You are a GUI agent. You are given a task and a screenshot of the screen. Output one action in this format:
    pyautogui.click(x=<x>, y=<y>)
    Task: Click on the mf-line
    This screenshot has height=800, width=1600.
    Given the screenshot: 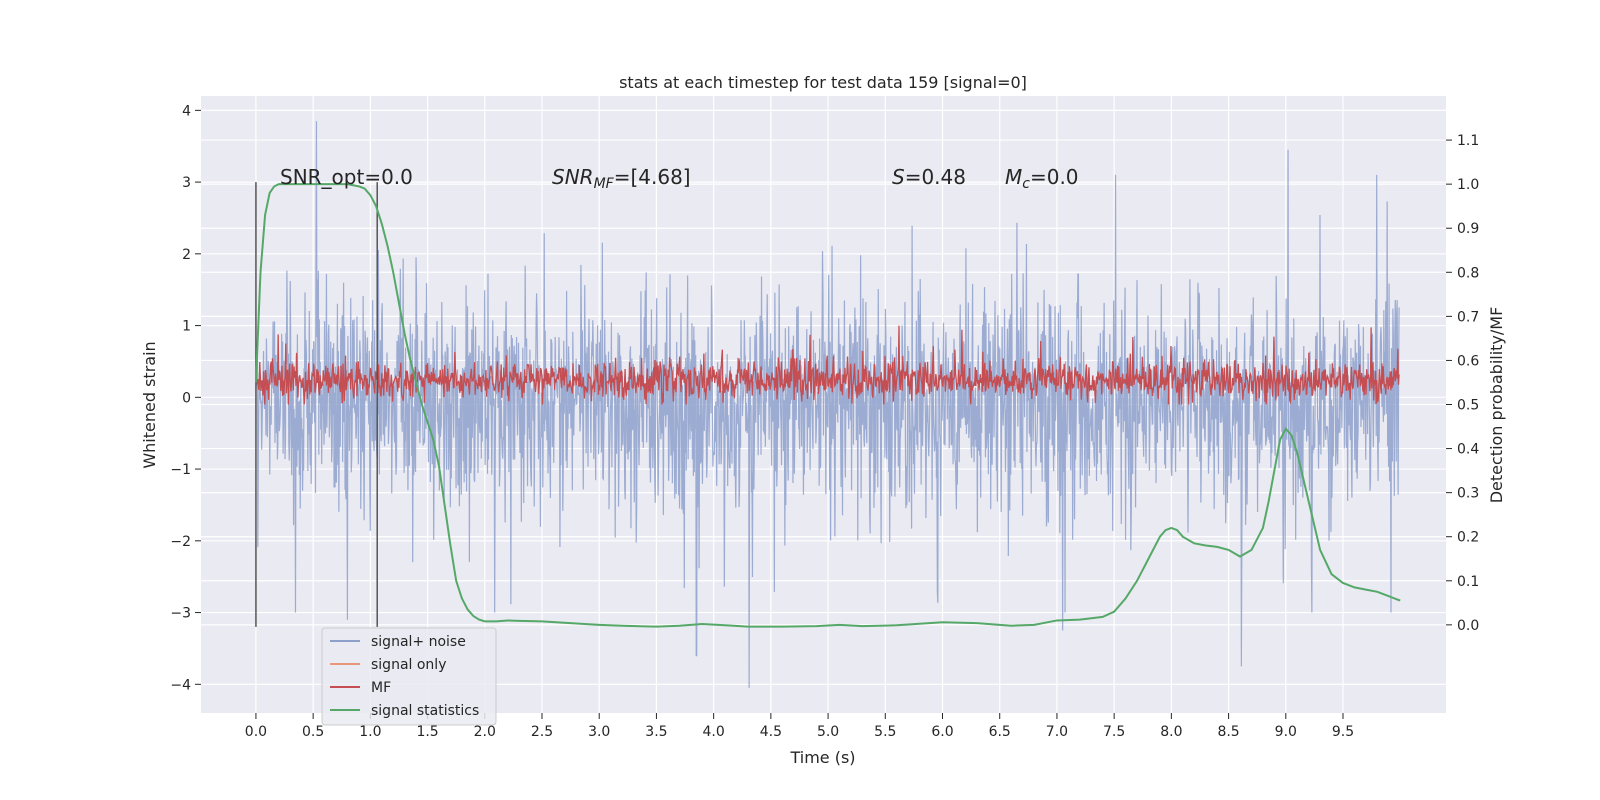 What is the action you would take?
    pyautogui.click(x=827, y=365)
    